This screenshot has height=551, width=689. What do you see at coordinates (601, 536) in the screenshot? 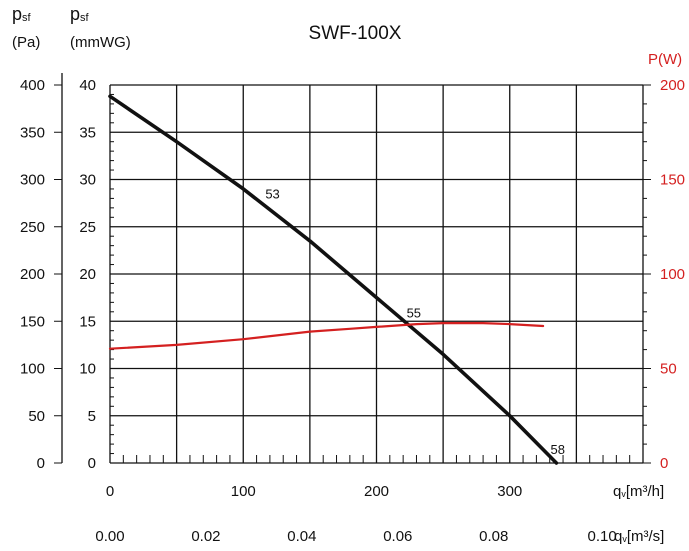
I see `x-m3s-tick-label: 0.10` at bounding box center [601, 536].